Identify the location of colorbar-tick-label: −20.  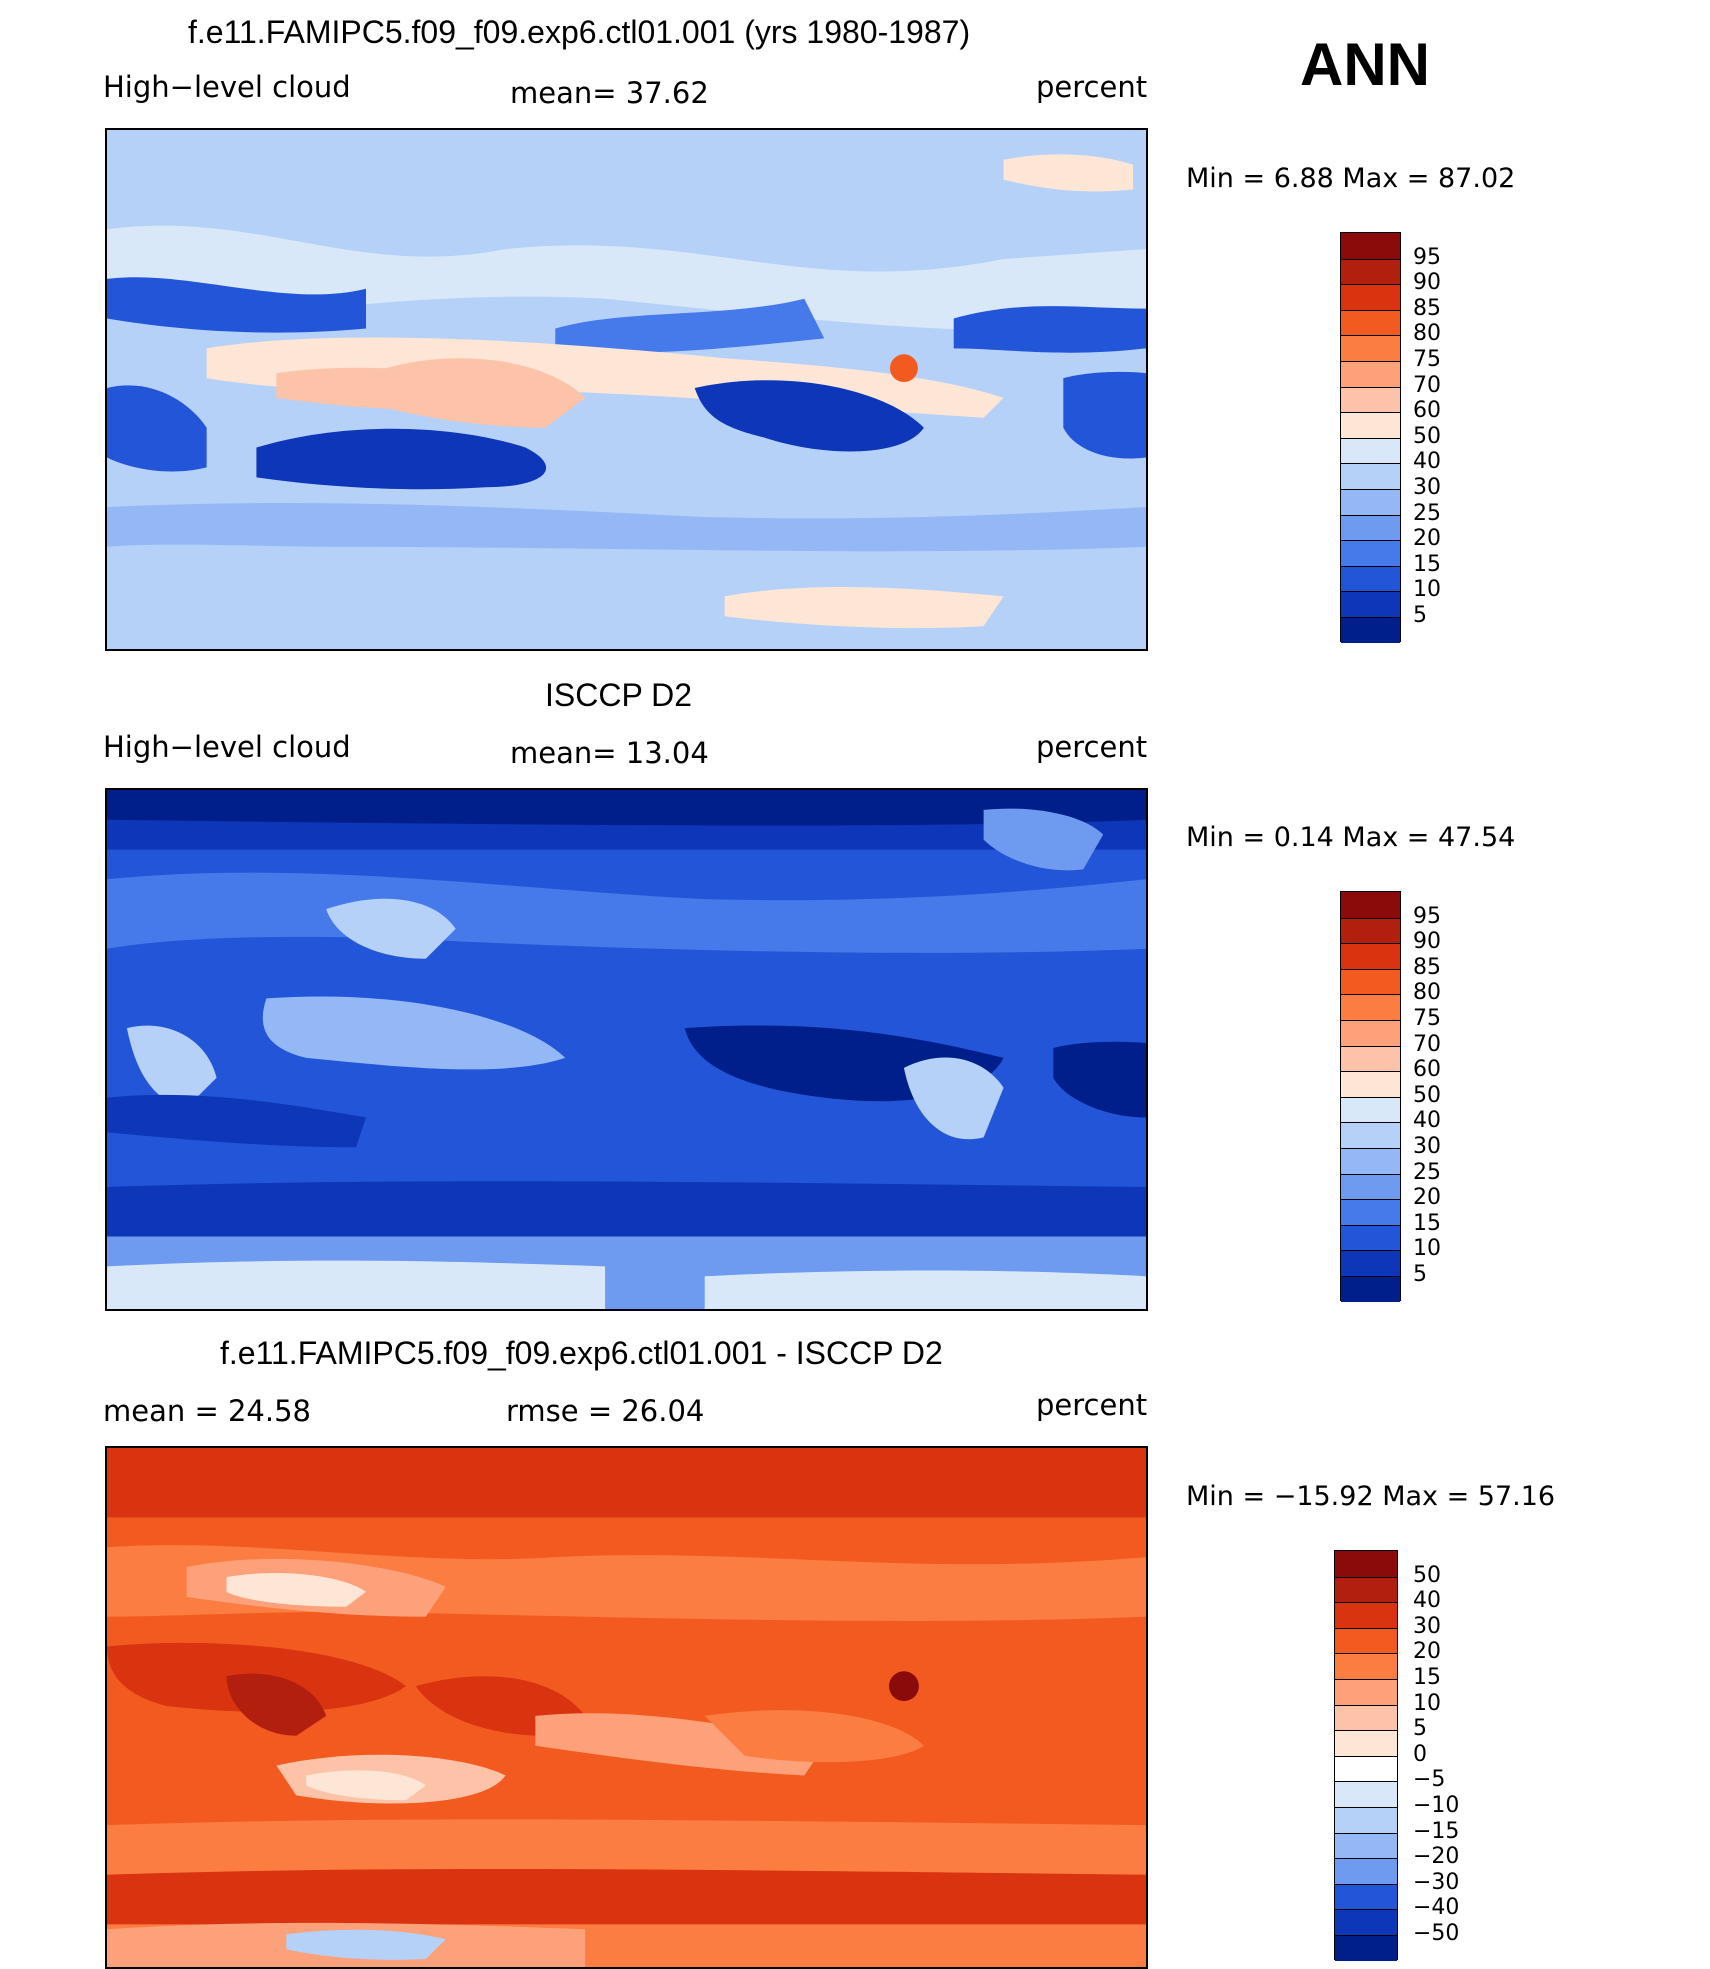
(1436, 1857).